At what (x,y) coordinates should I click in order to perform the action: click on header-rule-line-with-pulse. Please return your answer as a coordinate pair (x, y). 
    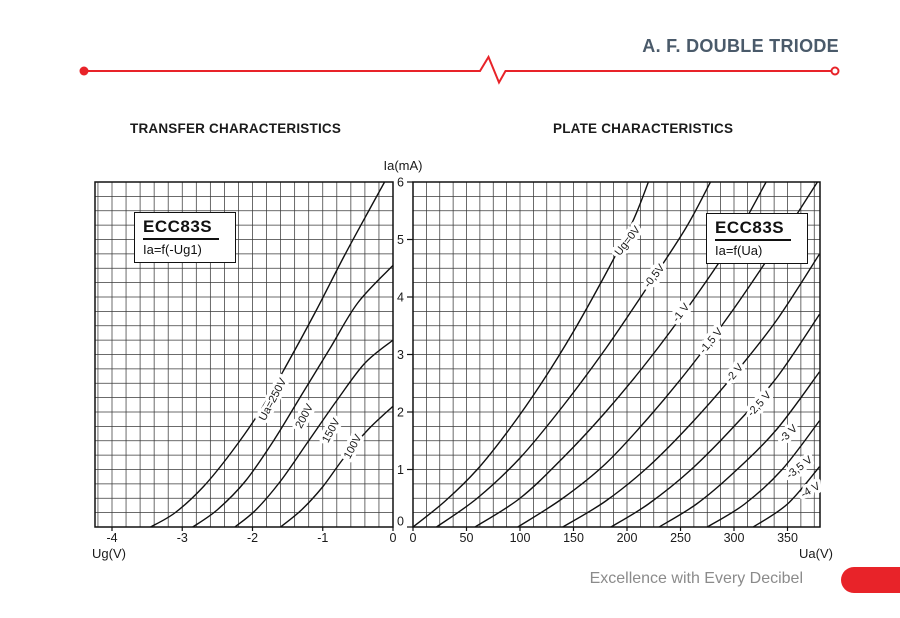
    Looking at the image, I should click on (459, 69).